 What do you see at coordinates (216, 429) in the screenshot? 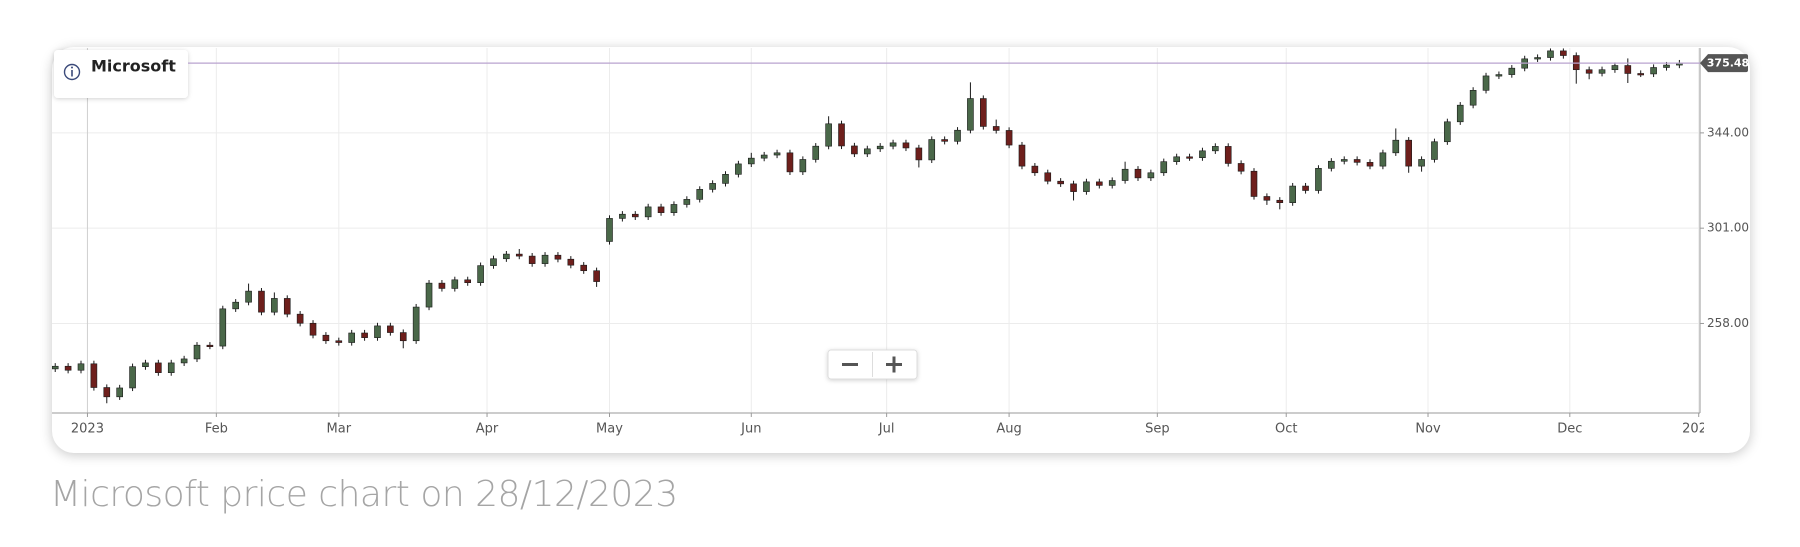
I see `x-tick-label: Feb` at bounding box center [216, 429].